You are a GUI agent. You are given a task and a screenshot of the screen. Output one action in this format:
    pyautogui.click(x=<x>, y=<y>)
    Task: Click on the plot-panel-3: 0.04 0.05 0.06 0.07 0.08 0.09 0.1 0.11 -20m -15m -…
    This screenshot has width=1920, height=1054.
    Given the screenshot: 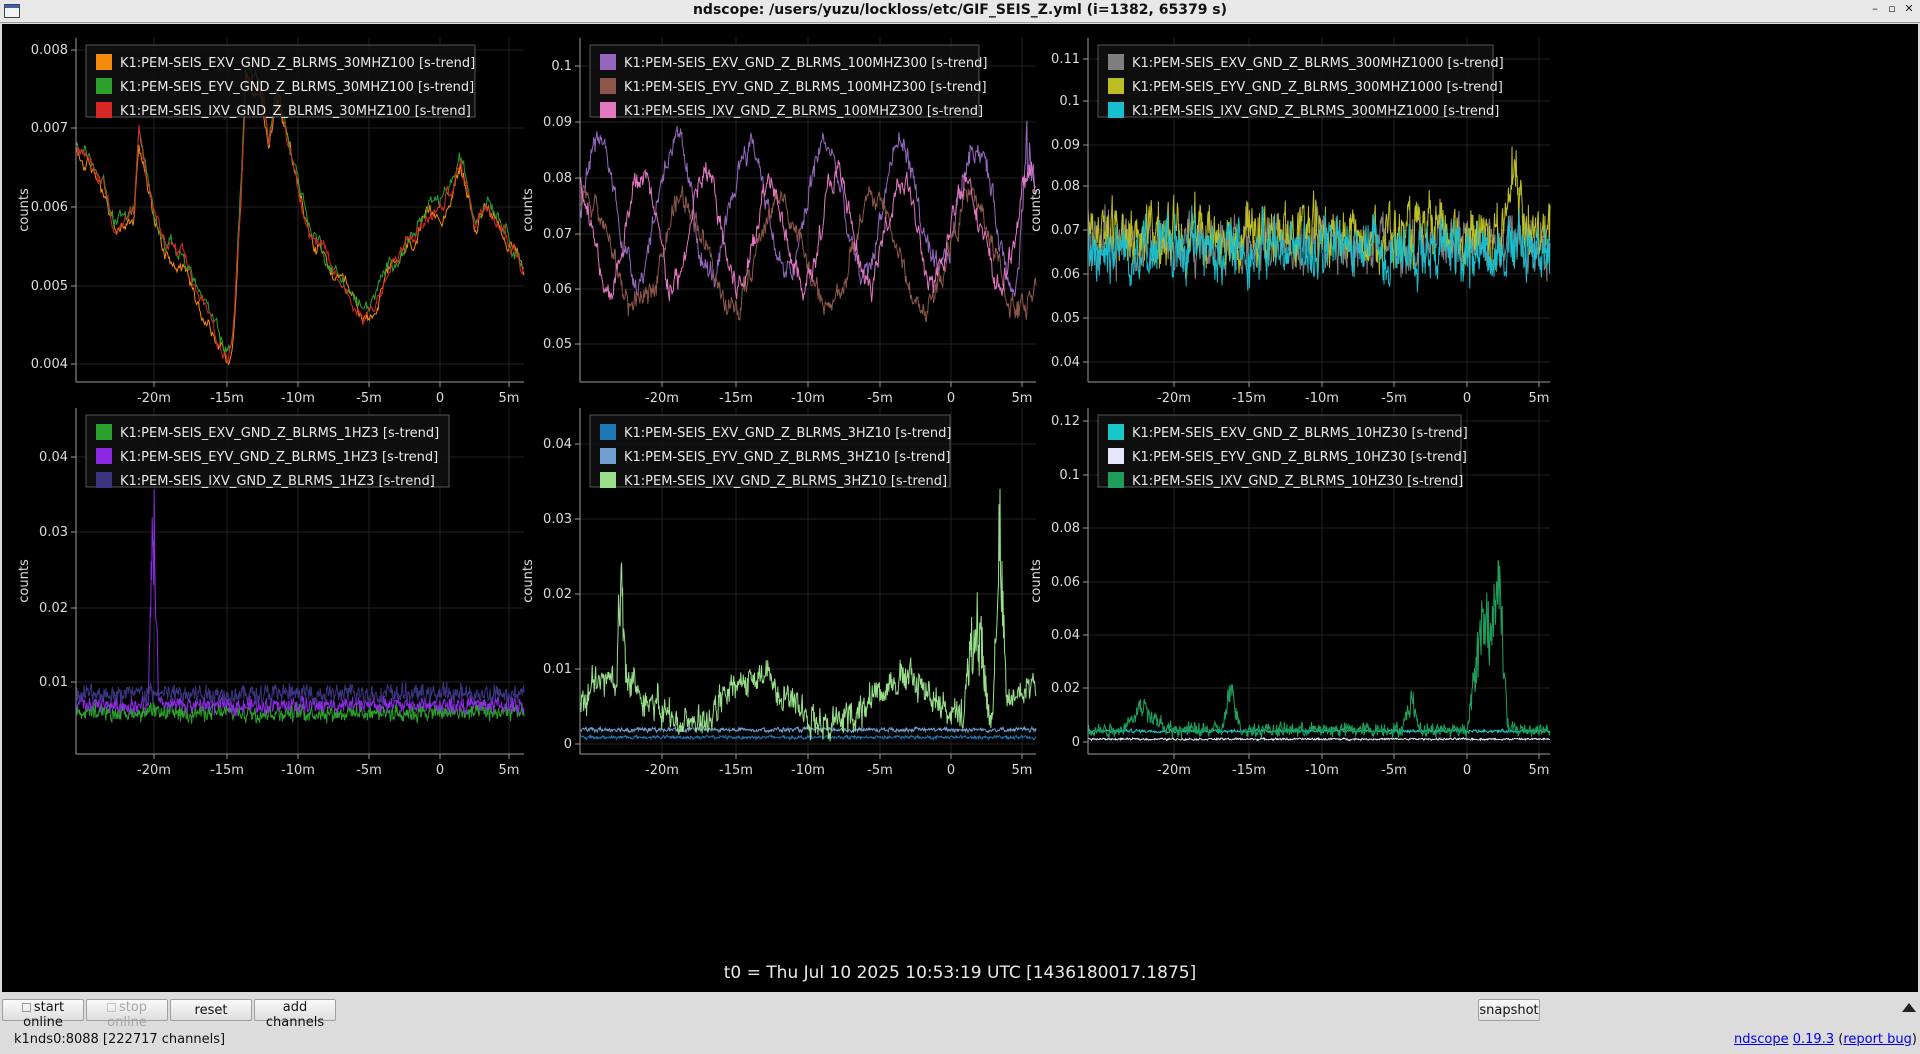 What is the action you would take?
    pyautogui.click(x=1290, y=222)
    